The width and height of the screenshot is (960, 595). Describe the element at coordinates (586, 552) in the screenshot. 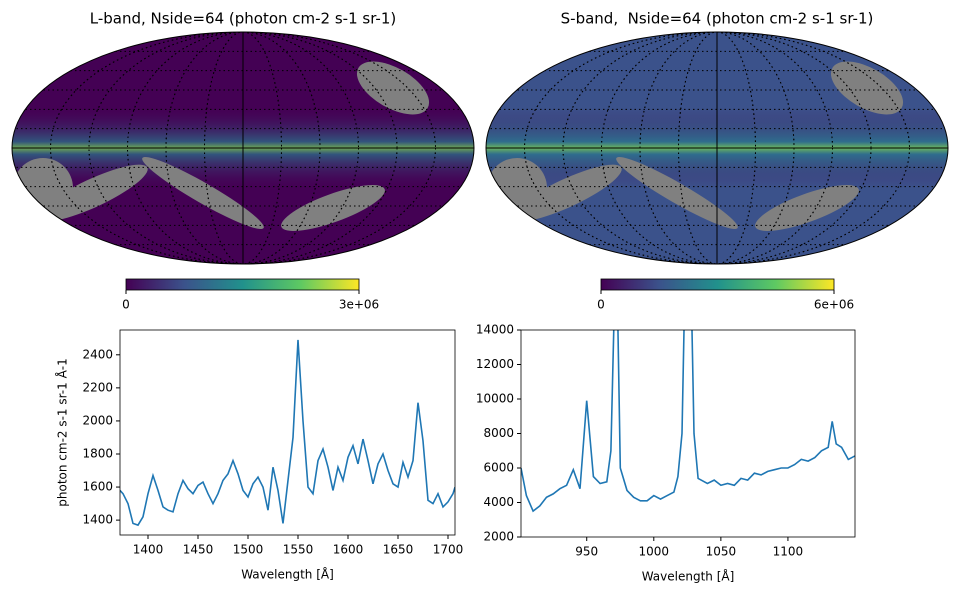

I see `x-tick-label: 950` at that location.